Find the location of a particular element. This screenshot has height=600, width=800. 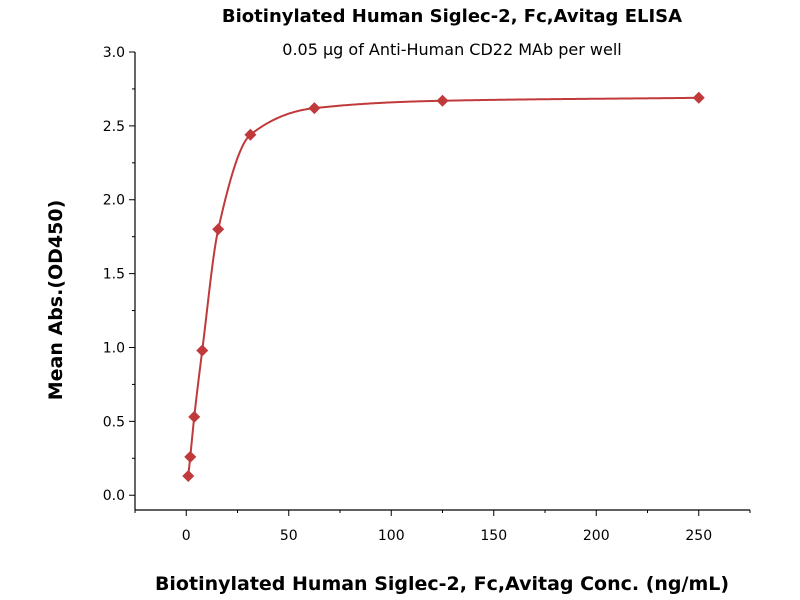

y-tick-label: 0.5 is located at coordinates (114, 422).